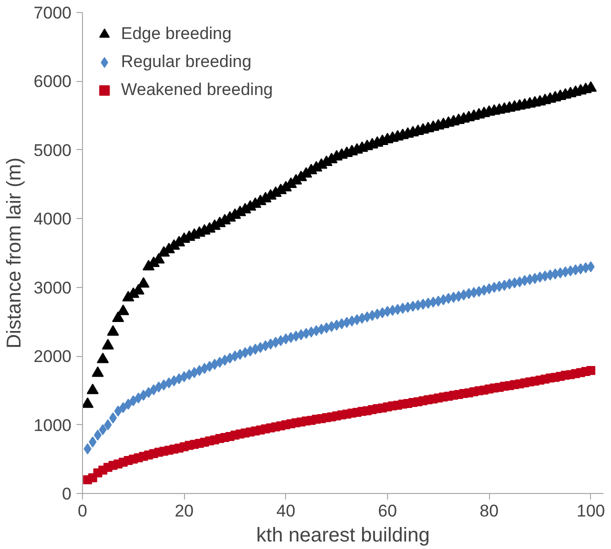  I want to click on y-tick-label: 3000, so click(53, 288).